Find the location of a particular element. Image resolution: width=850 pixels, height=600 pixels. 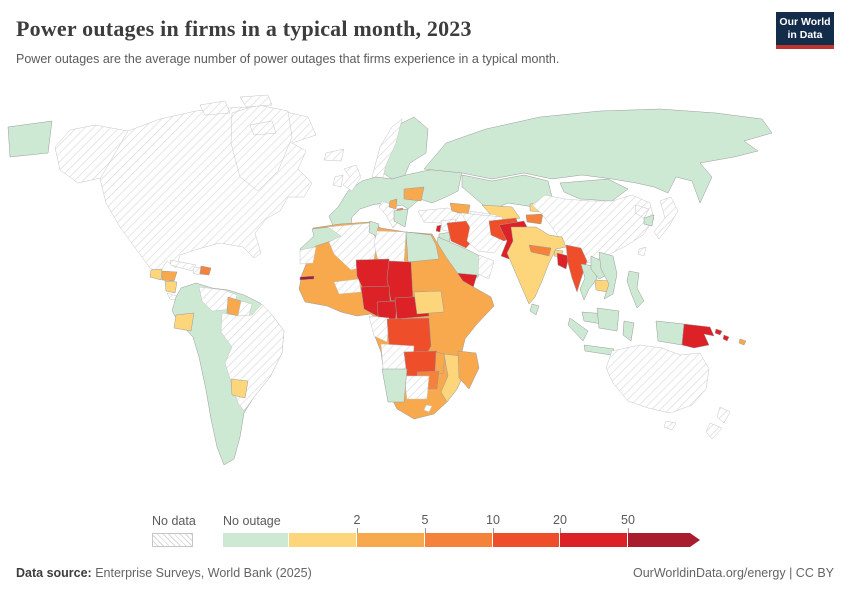

map-legend: No data No outage 2 5 10 20 50 is located at coordinates (425, 534).